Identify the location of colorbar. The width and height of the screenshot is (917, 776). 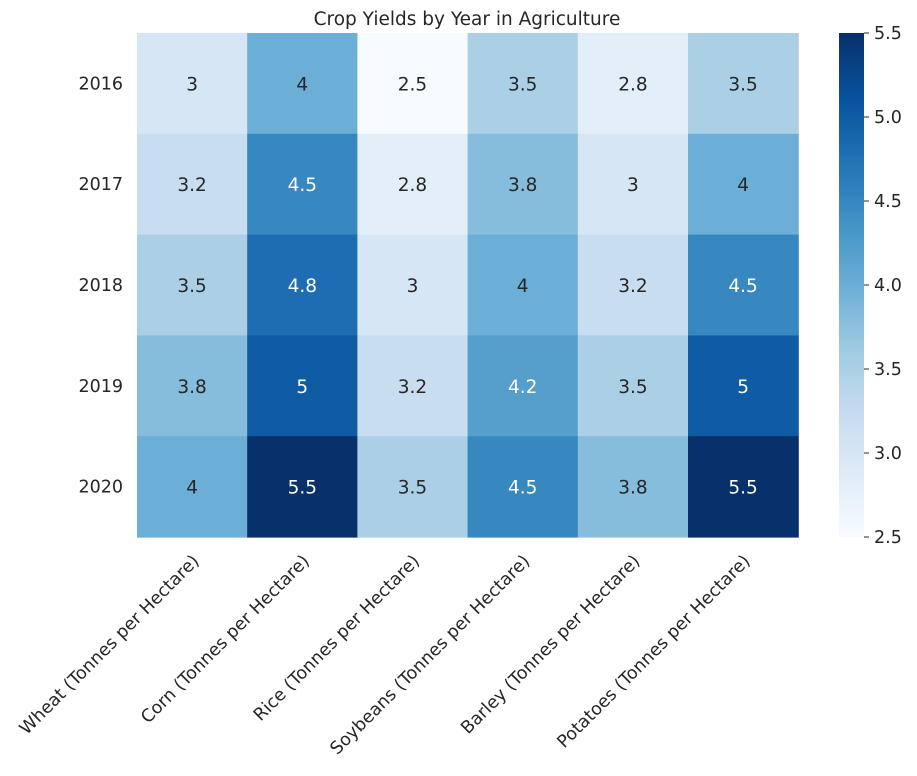
(851, 285).